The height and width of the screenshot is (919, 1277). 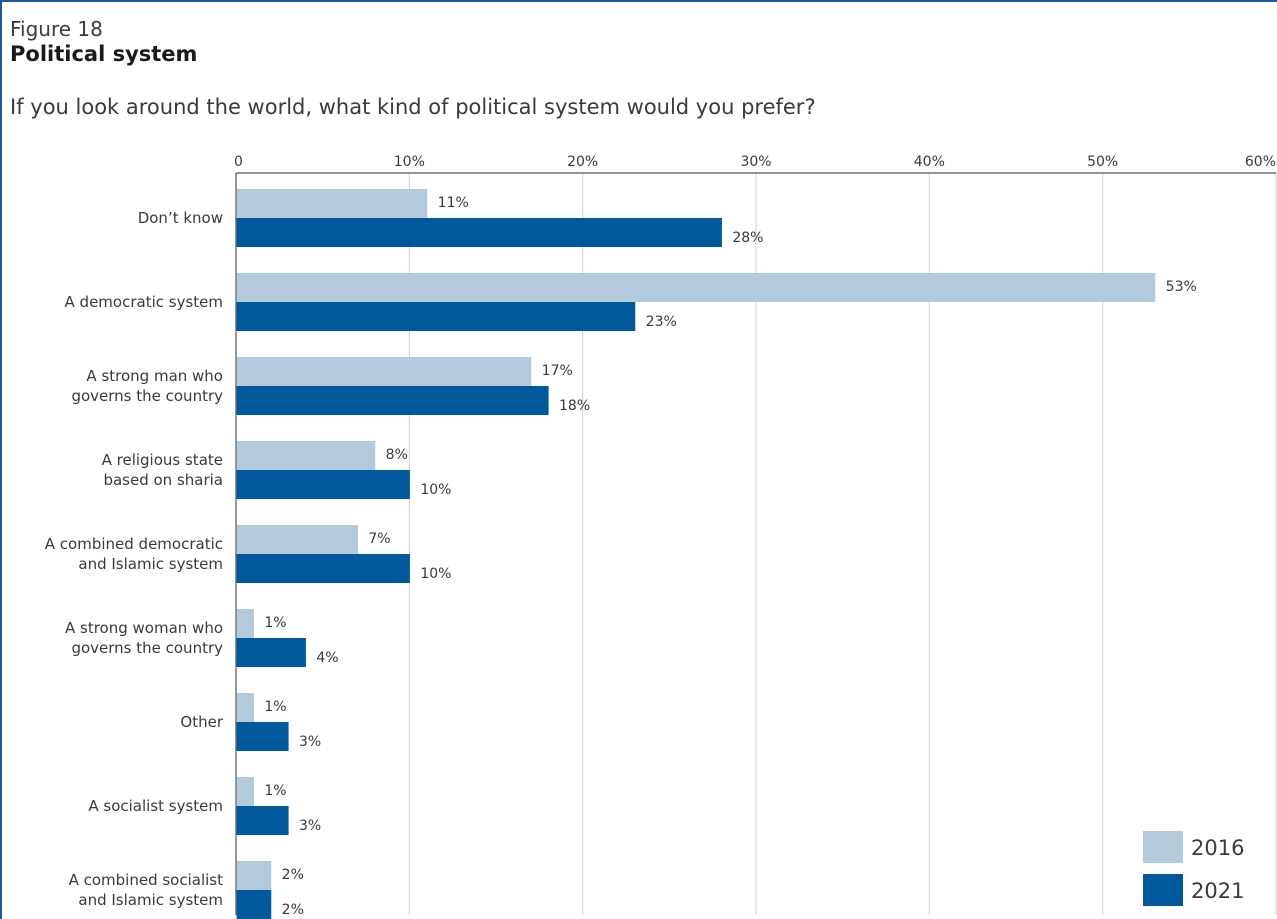 What do you see at coordinates (144, 628) in the screenshot?
I see `category-label: A strong woman who` at bounding box center [144, 628].